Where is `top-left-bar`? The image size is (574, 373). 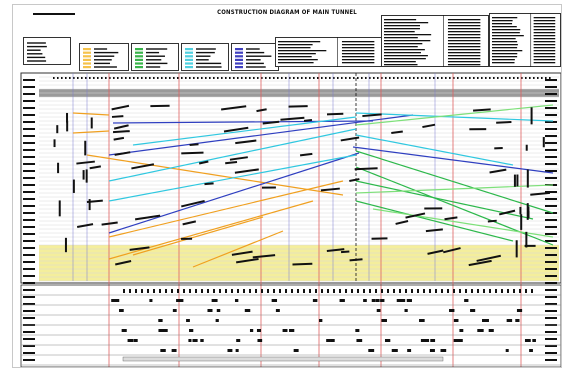 top-left-bar is located at coordinates (54, 14).